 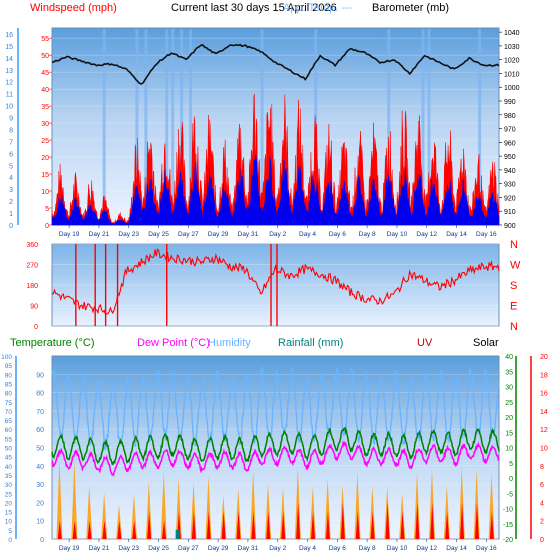 What do you see at coordinates (9, 476) in the screenshot?
I see `solar-tick-label: 35` at bounding box center [9, 476].